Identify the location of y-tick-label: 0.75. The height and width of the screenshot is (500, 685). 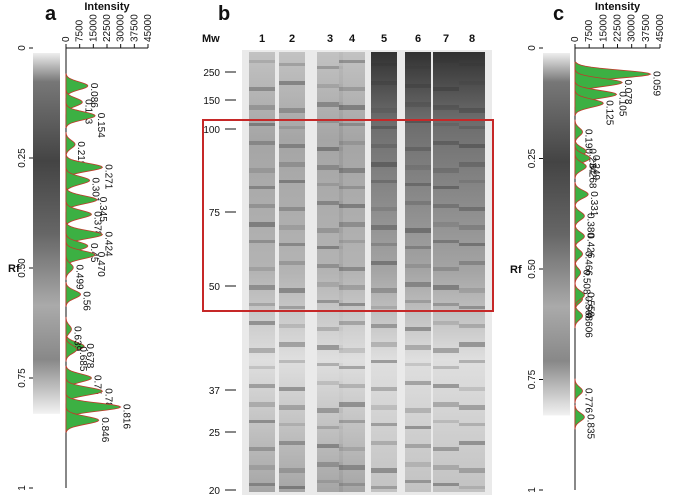
(532, 379).